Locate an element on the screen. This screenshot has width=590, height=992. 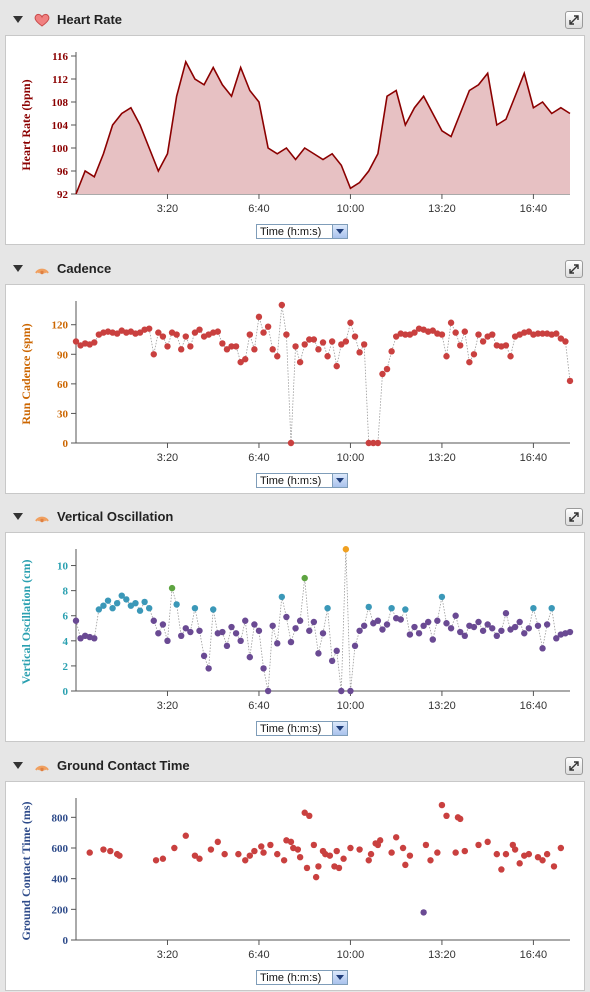
panel-header: Ground Contact Time is located at coordinates (295, 766).